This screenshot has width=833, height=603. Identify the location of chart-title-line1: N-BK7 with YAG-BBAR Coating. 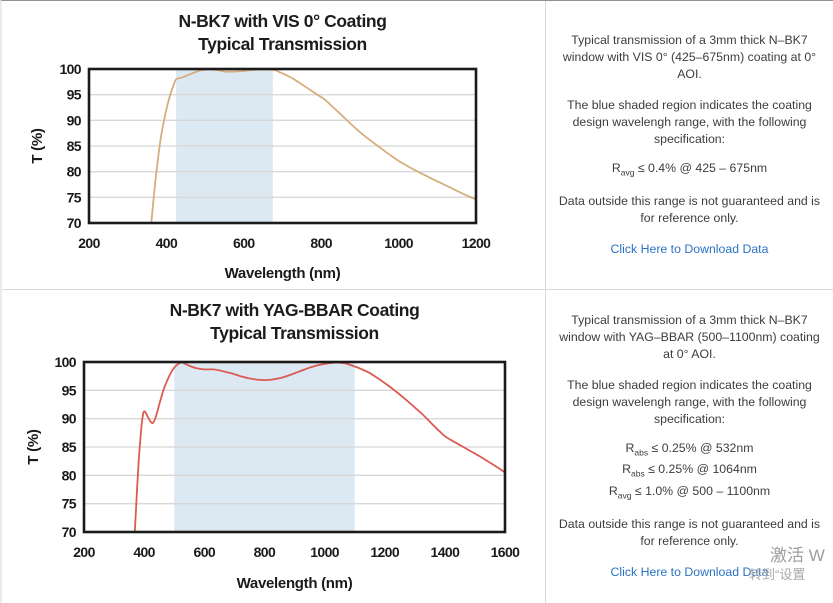
(294, 310).